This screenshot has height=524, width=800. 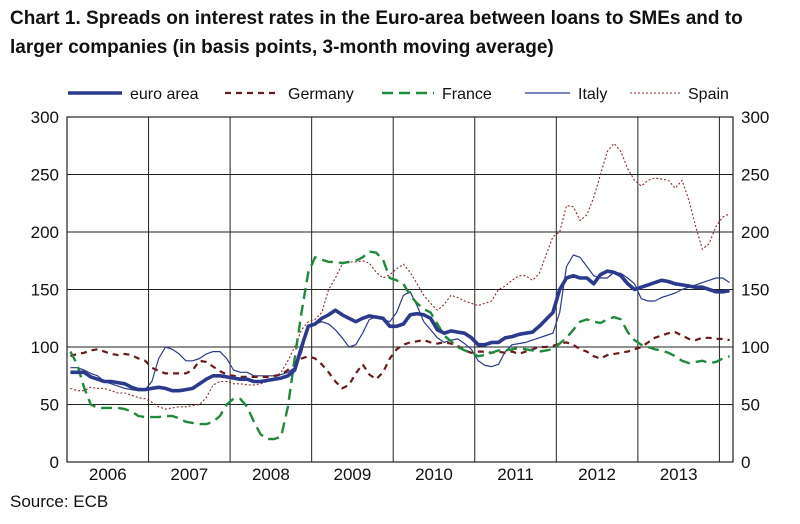 What do you see at coordinates (515, 474) in the screenshot?
I see `x-tick-label: 2011` at bounding box center [515, 474].